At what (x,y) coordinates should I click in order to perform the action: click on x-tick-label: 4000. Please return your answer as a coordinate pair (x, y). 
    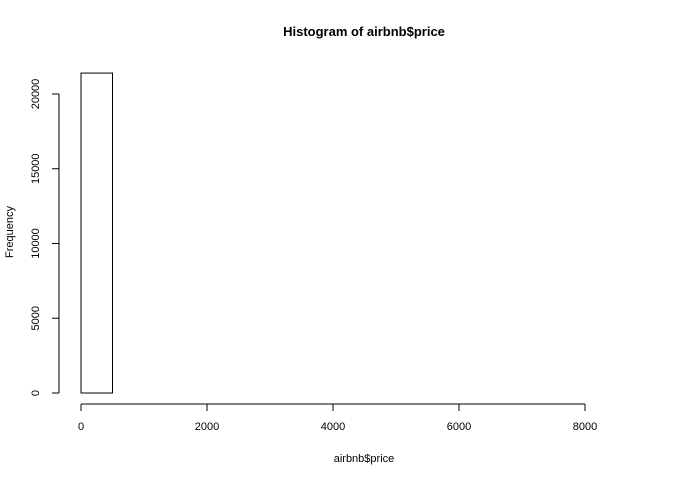
    Looking at the image, I should click on (333, 427).